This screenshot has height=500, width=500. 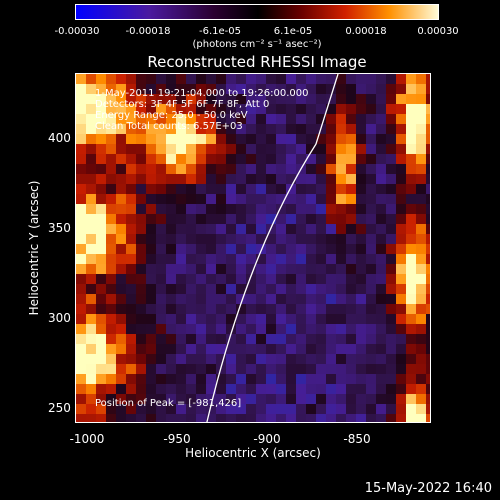 I want to click on x-tick-label: -1000, so click(x=87, y=439).